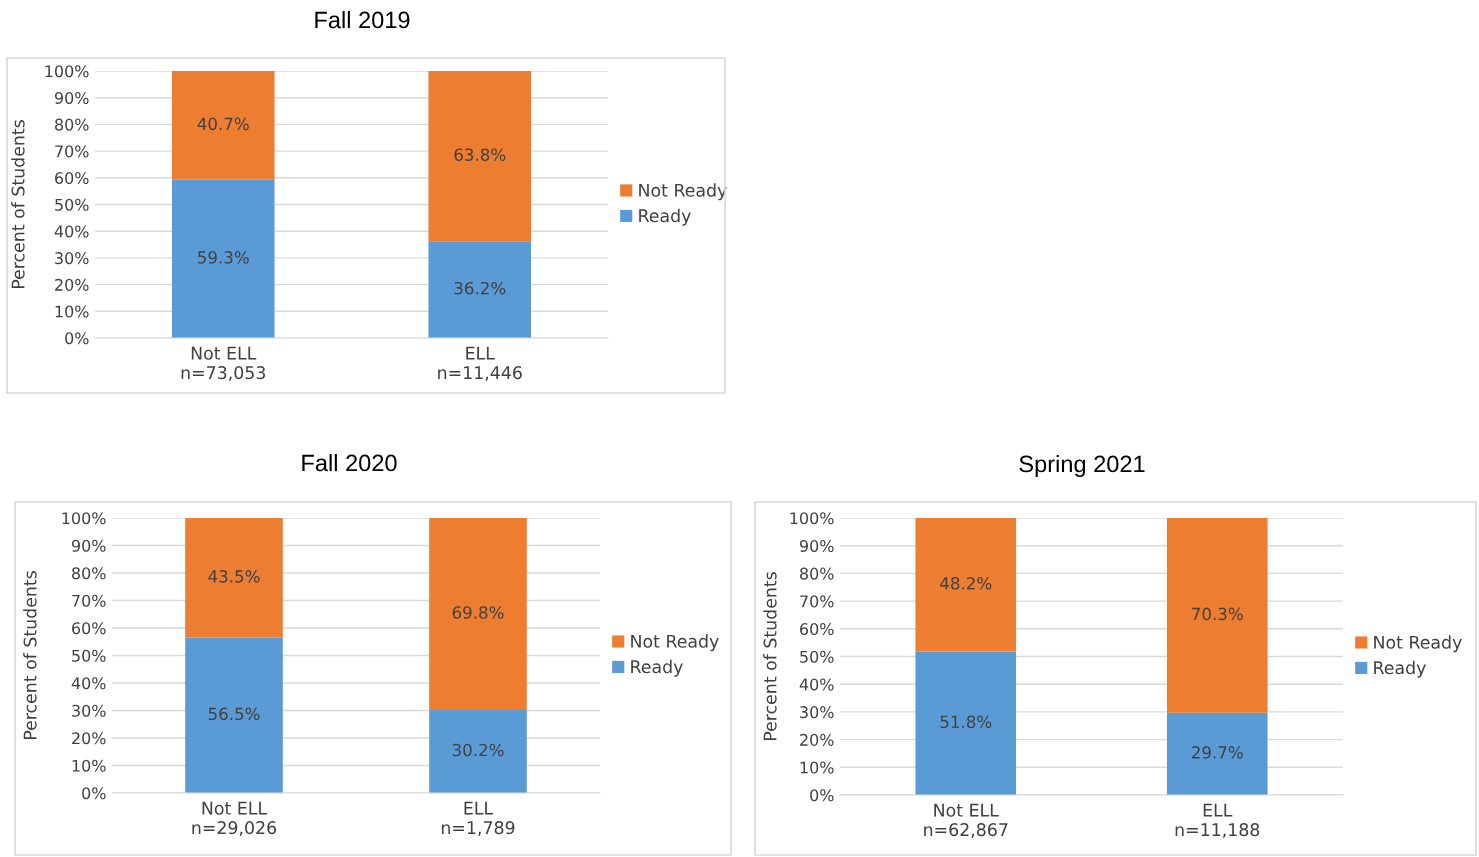 This screenshot has width=1479, height=857. I want to click on data-label: 59.3%, so click(223, 257).